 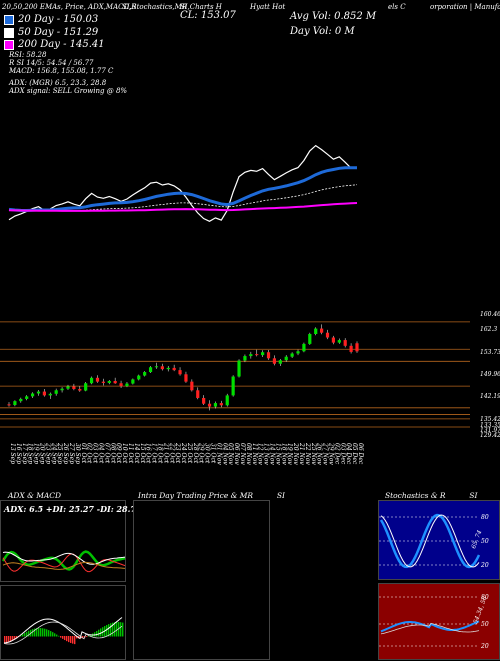 I want to click on date-tick-label: 13 Nov, so click(x=266, y=454).